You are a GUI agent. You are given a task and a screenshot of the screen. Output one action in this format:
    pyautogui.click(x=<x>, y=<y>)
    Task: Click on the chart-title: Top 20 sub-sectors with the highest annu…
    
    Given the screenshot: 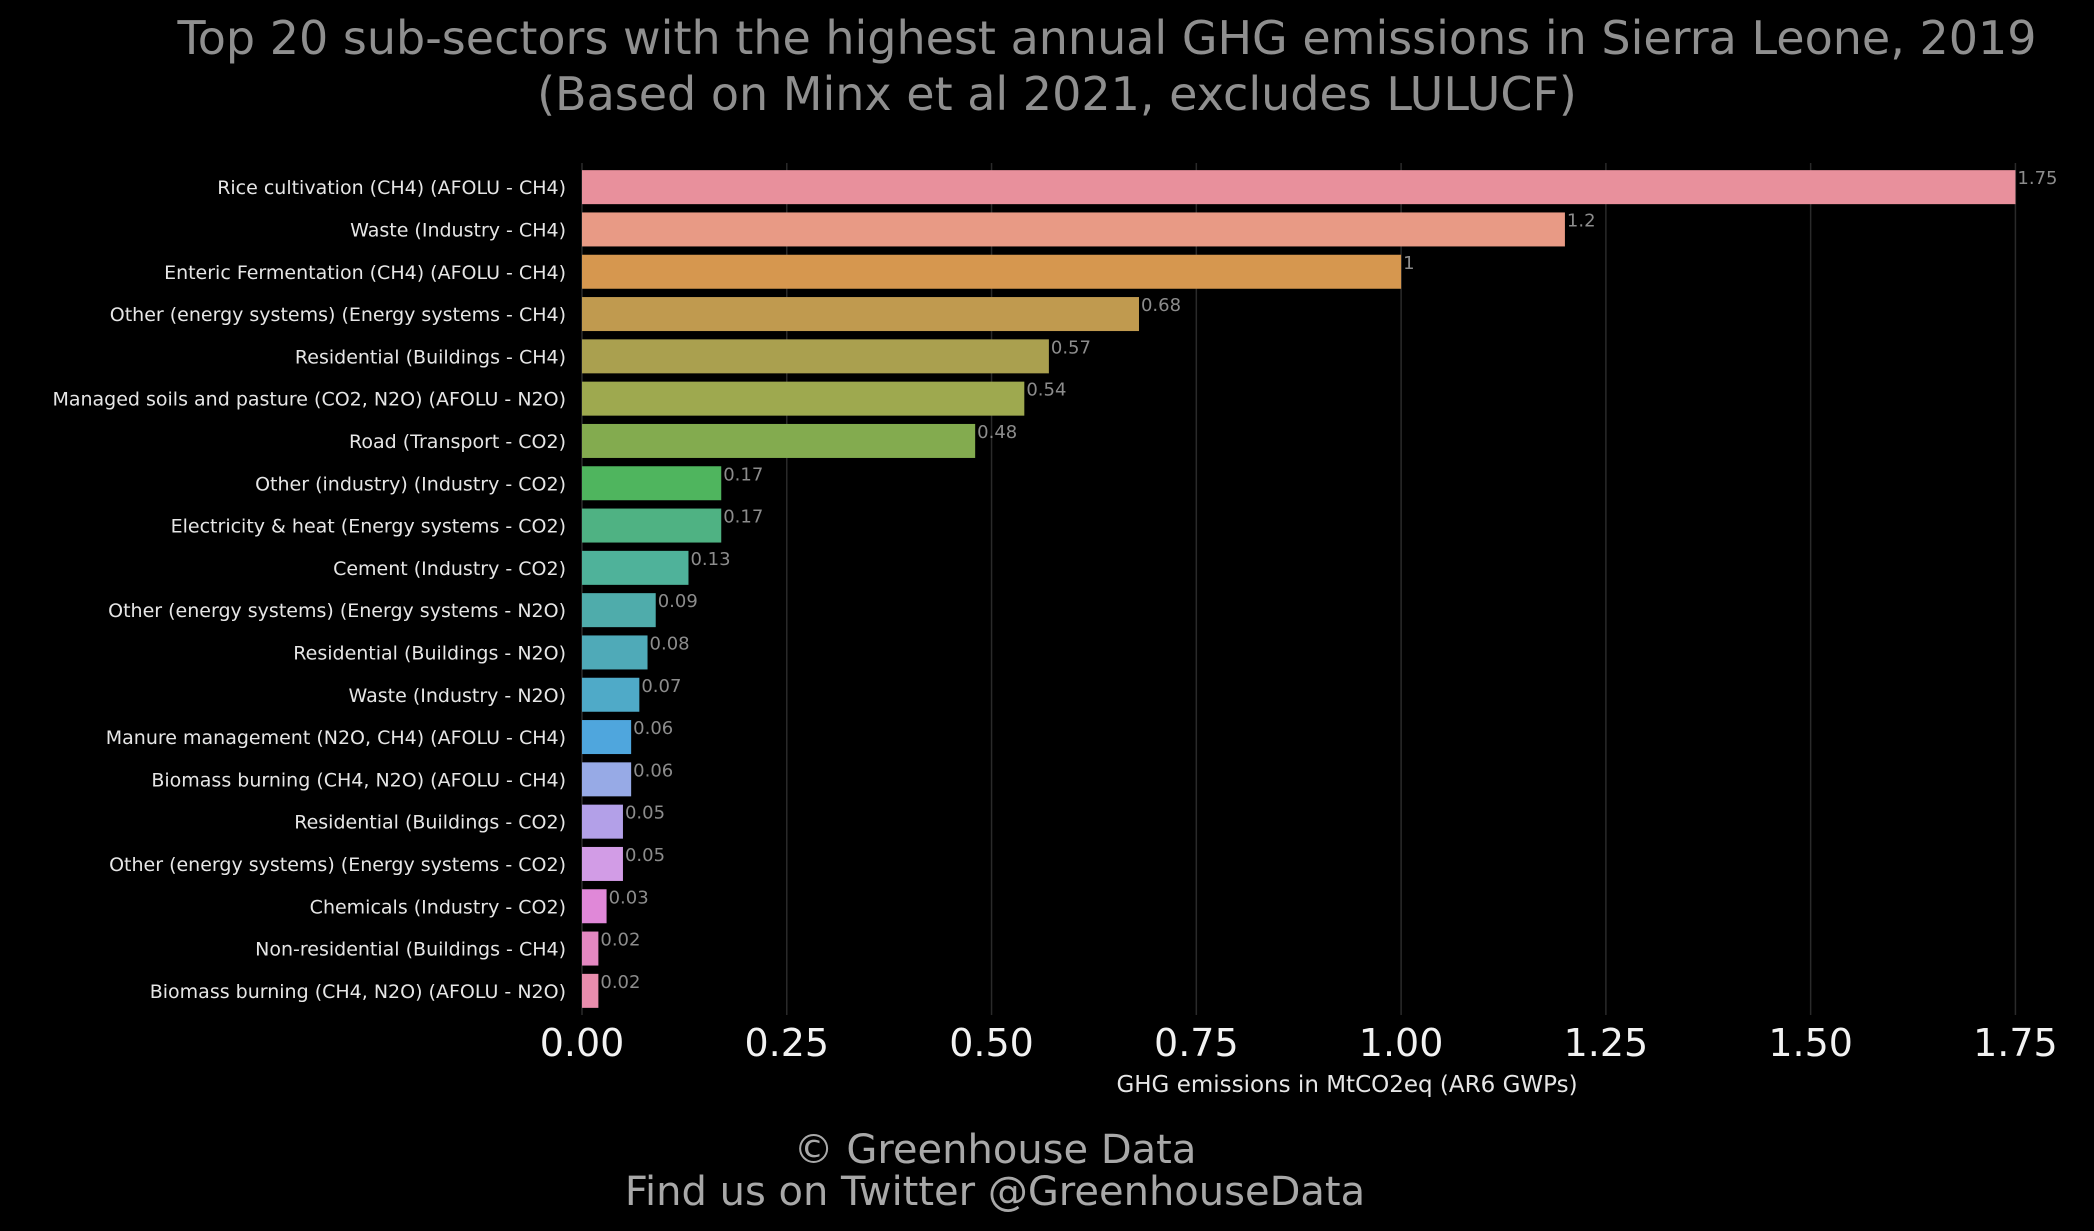 What is the action you would take?
    pyautogui.click(x=1107, y=38)
    